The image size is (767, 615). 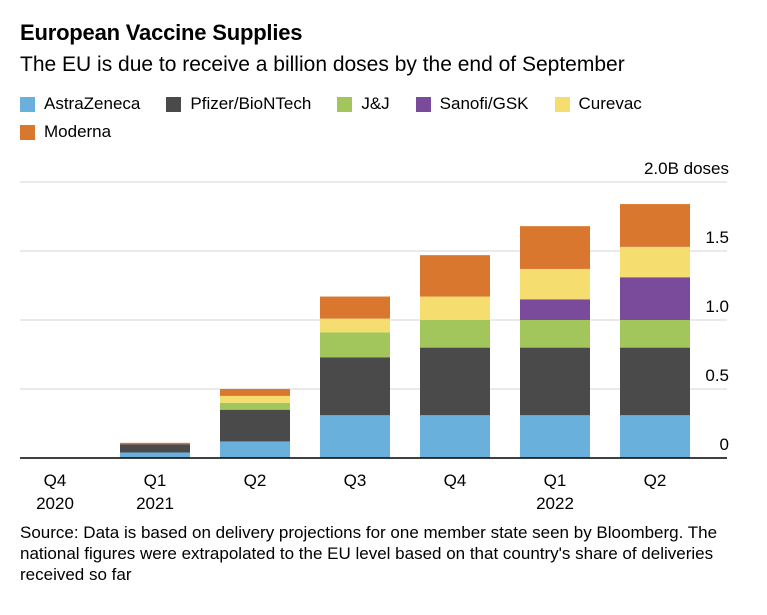 I want to click on legend-item-sanofi-gsk: Sanofi/GSK, so click(x=472, y=104).